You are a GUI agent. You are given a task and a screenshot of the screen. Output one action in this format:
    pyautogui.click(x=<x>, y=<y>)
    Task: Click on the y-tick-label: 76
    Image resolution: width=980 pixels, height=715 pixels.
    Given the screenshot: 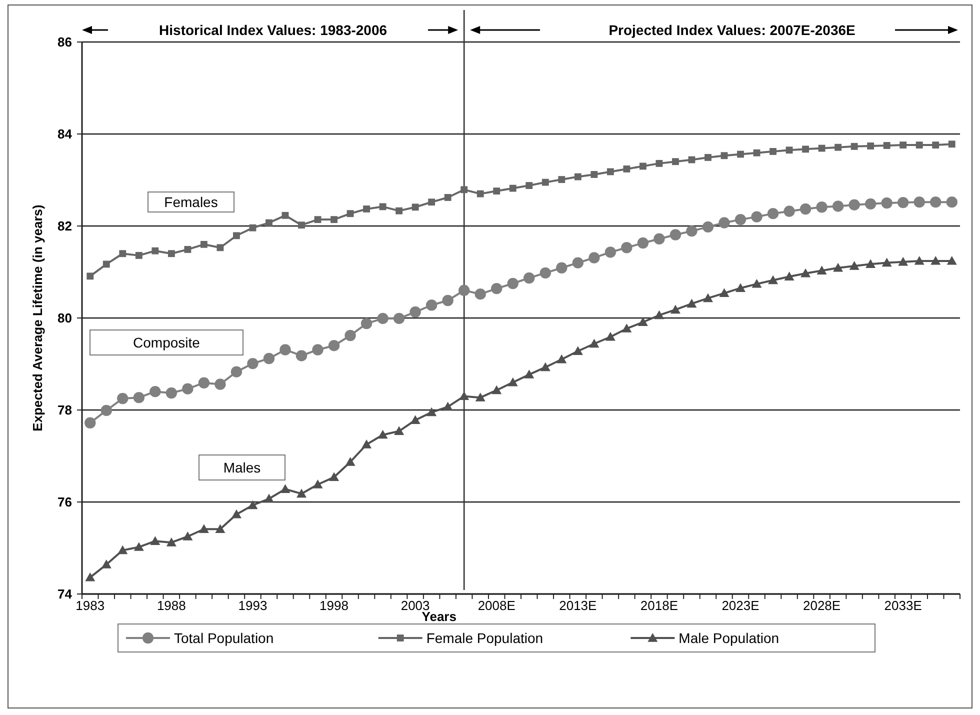 What is the action you would take?
    pyautogui.click(x=65, y=502)
    